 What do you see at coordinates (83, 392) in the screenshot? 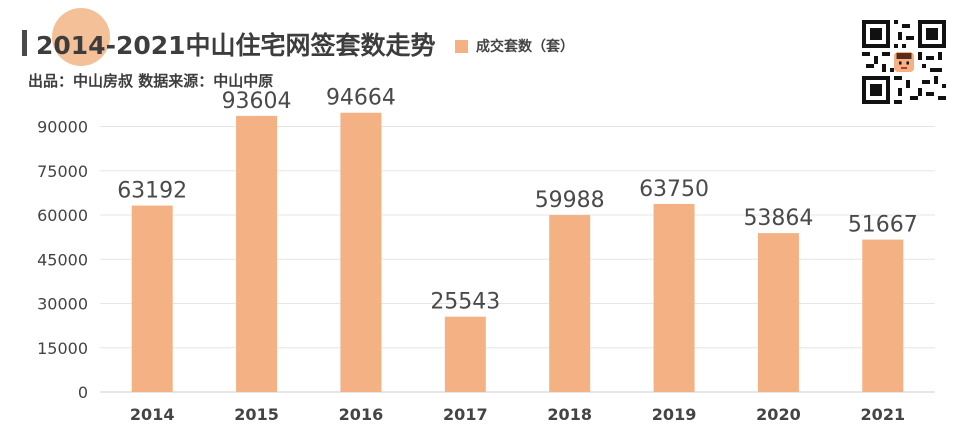
I see `y-tick-label: 0` at bounding box center [83, 392].